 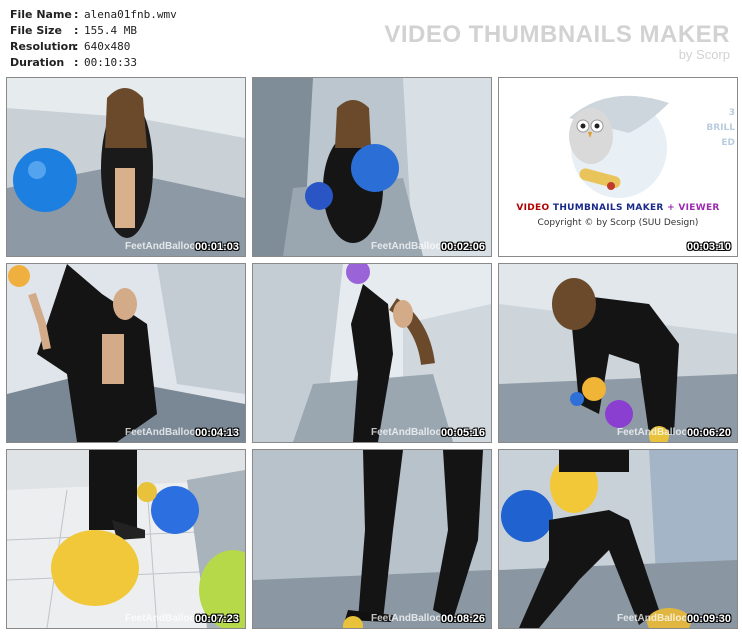 I want to click on thumbnail-1-image, so click(x=126, y=167).